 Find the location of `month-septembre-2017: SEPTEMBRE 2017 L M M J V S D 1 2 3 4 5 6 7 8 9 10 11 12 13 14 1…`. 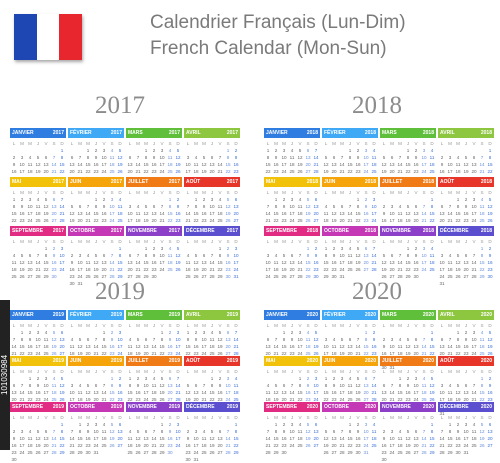

month-septembre-2017: SEPTEMBRE 2017 L M M J V S D 1 2 3 4 5 6 7 8 9 10 11 12 13 14 1… is located at coordinates (38, 253).